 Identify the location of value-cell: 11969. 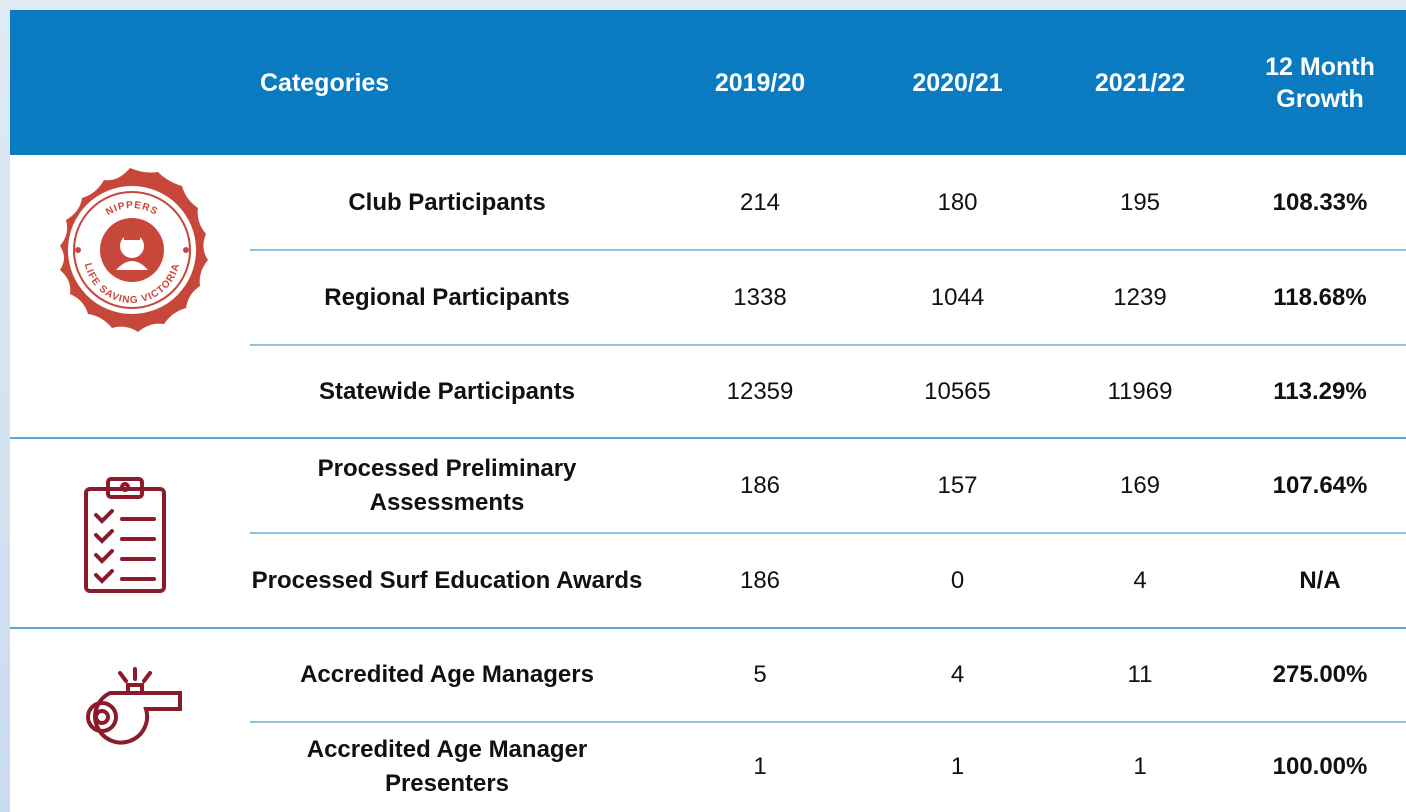
(1140, 391).